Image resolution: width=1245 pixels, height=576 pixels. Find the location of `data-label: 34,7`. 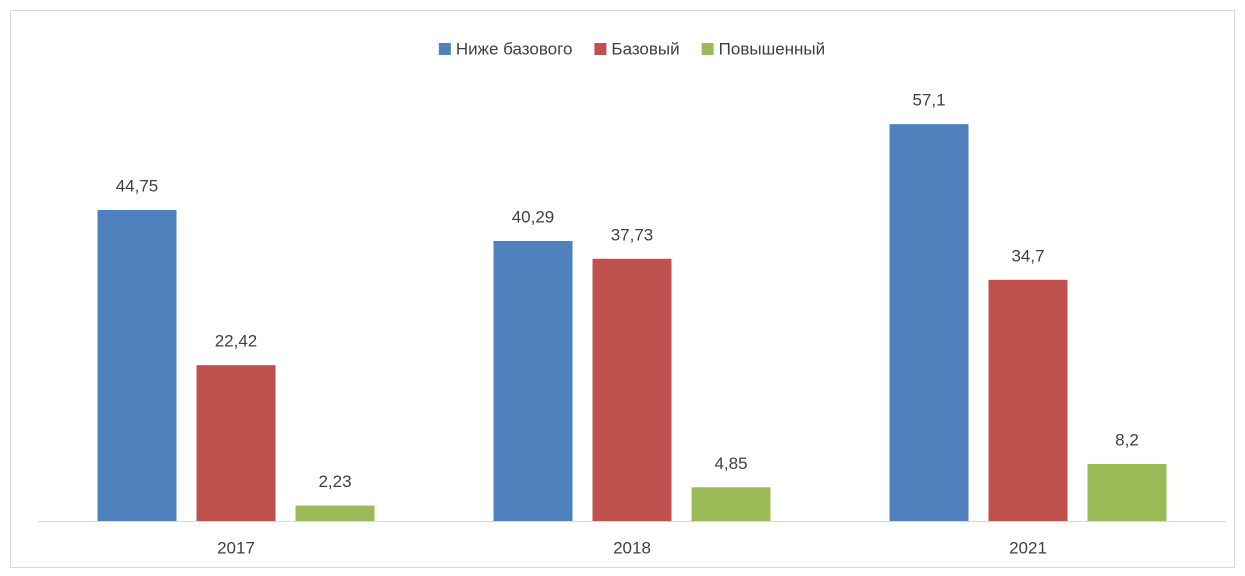

data-label: 34,7 is located at coordinates (1027, 255).